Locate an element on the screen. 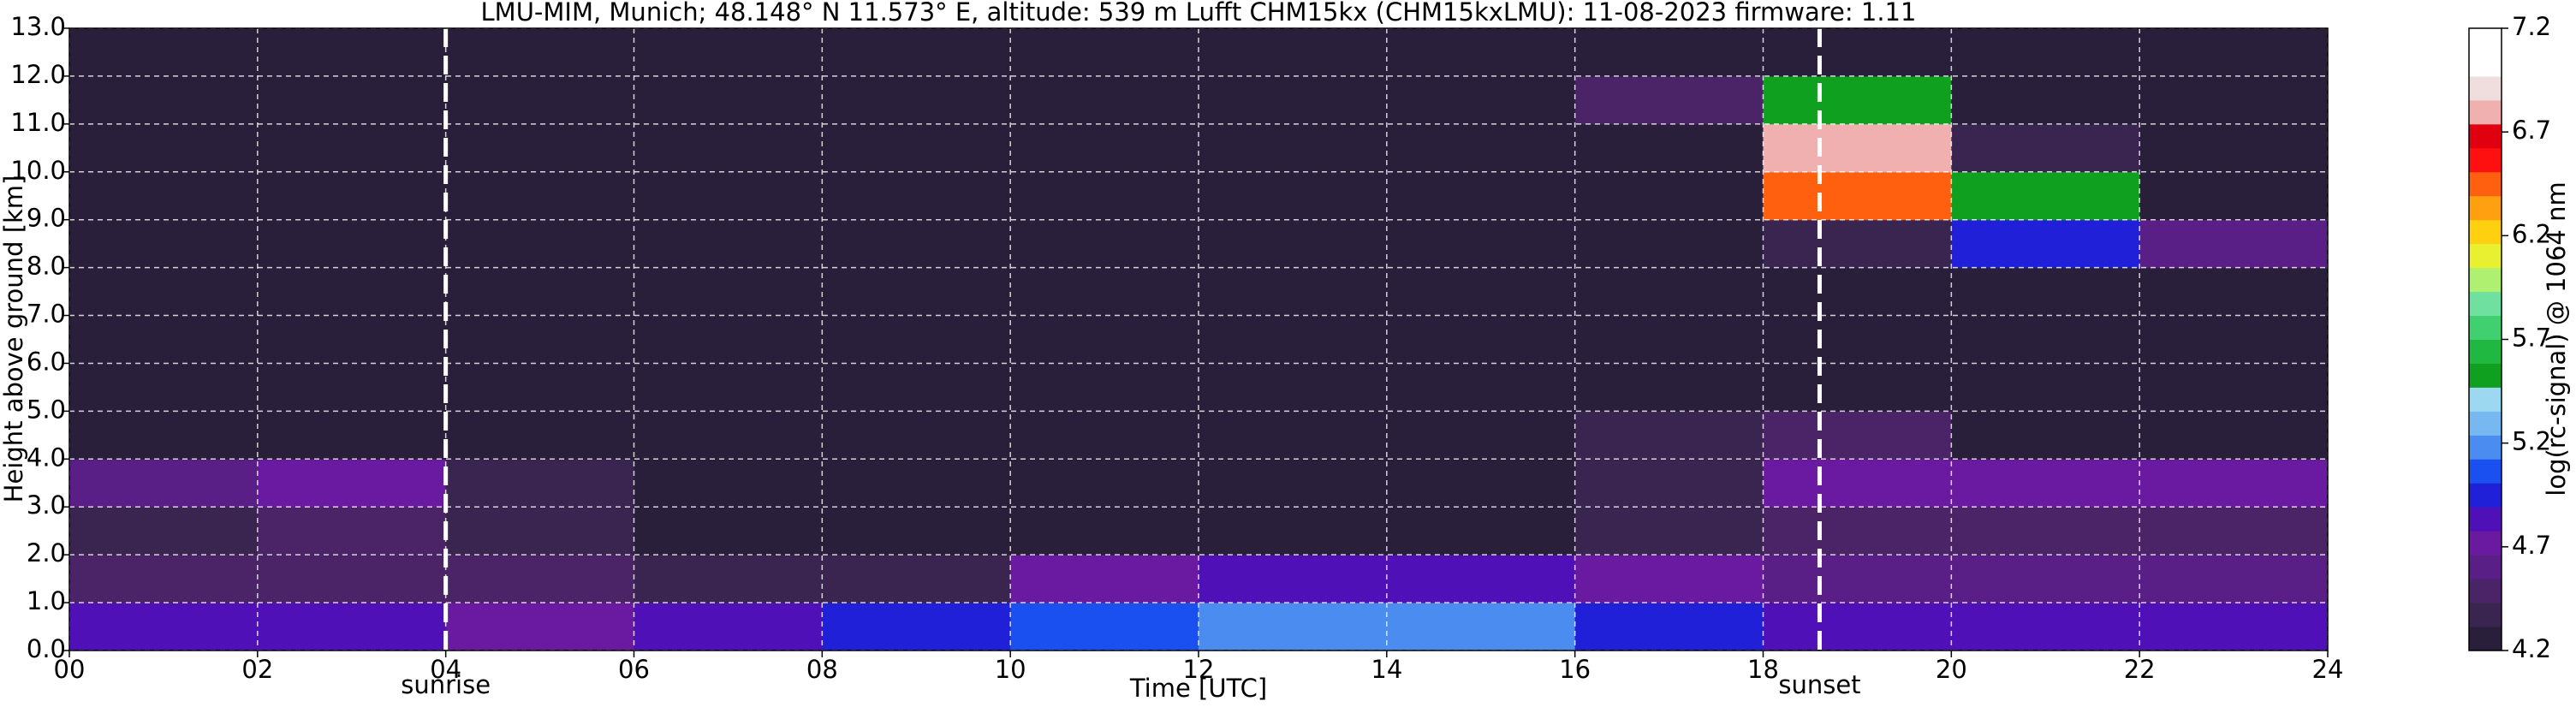 This screenshot has height=707, width=2576. x-axis-label: Time [UTC] is located at coordinates (1198, 688).